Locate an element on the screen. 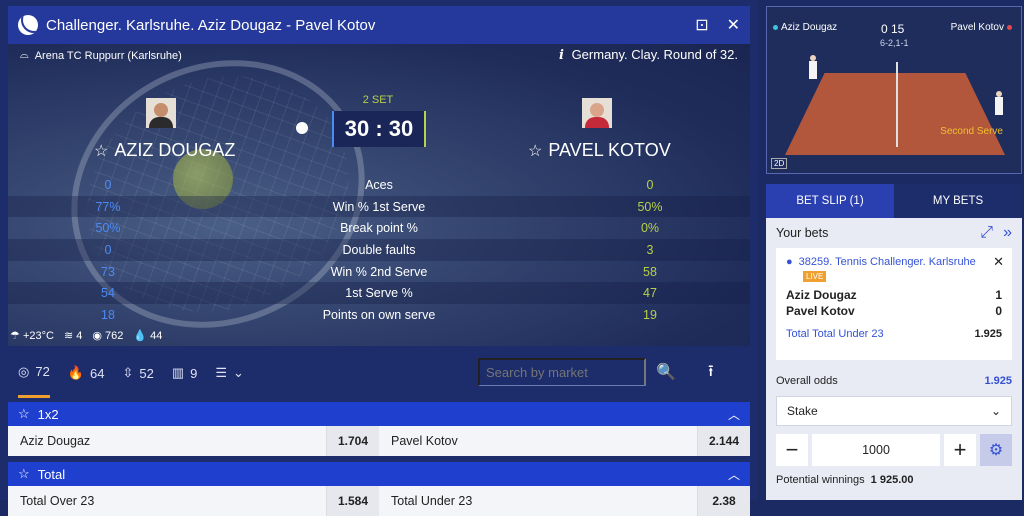 The height and width of the screenshot is (516, 1024). outcome-cell: Total Over 23 is located at coordinates (167, 501).